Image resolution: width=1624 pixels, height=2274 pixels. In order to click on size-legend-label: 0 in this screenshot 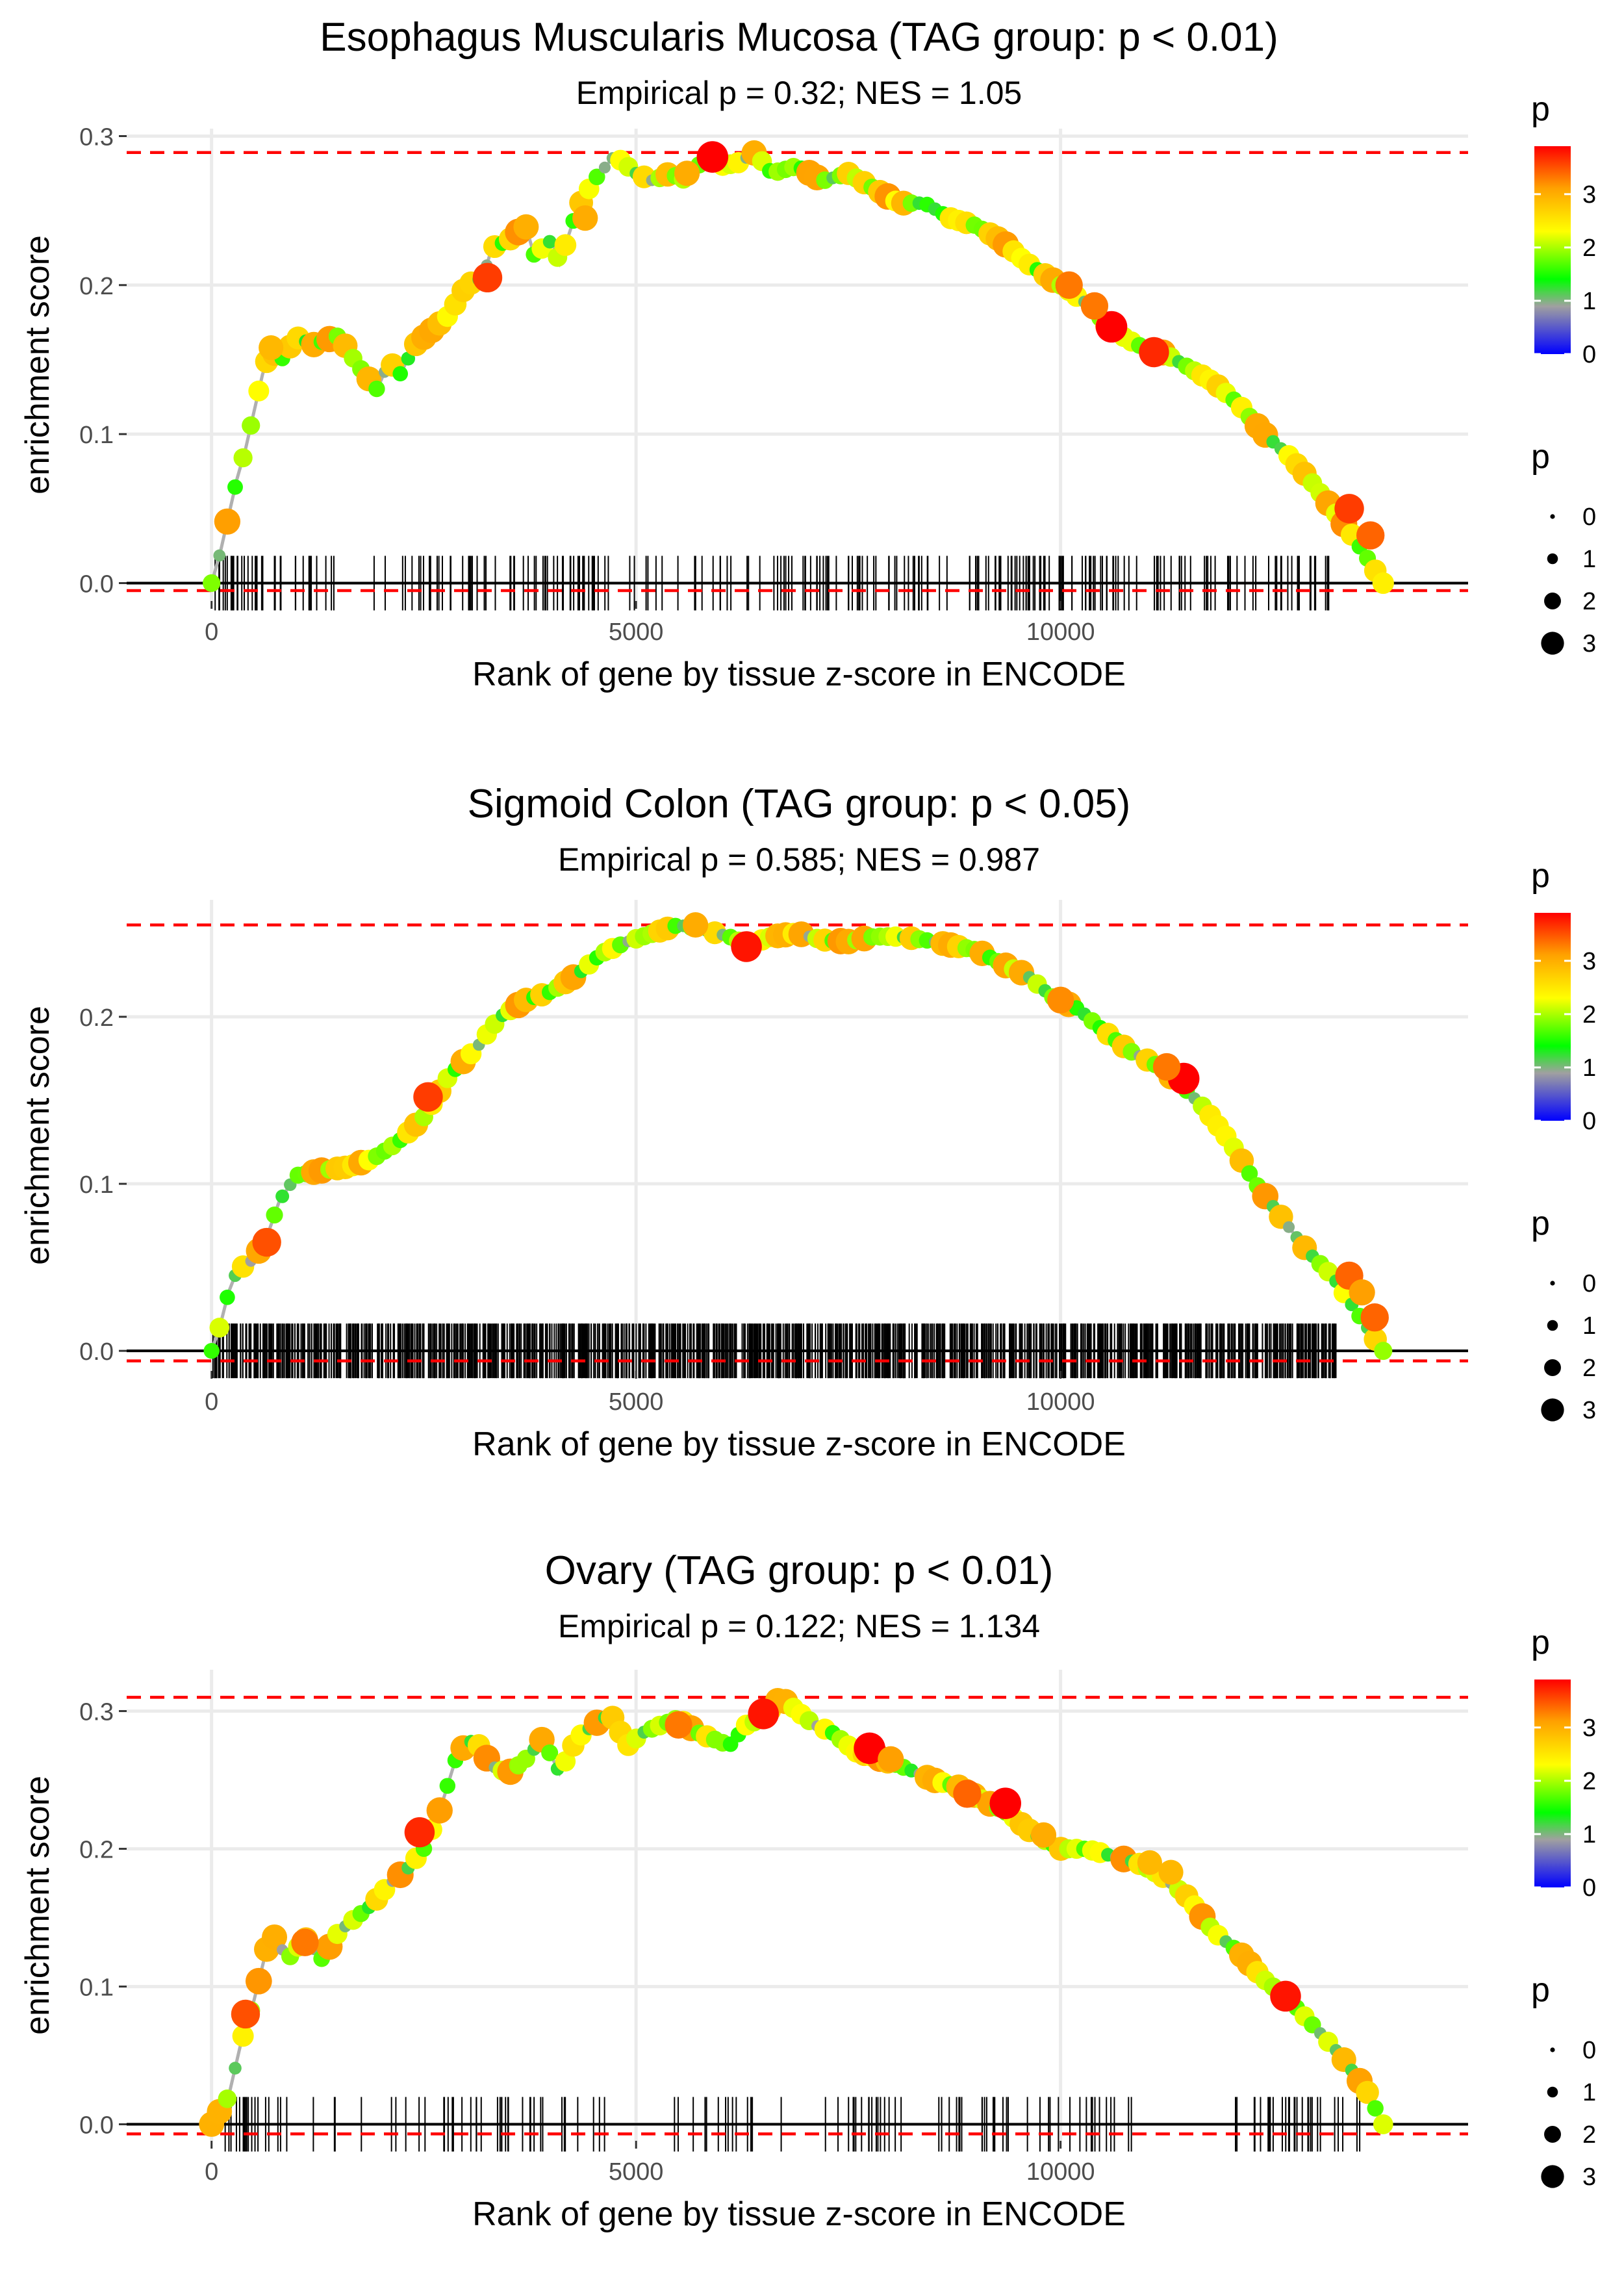, I will do `click(1589, 2050)`.